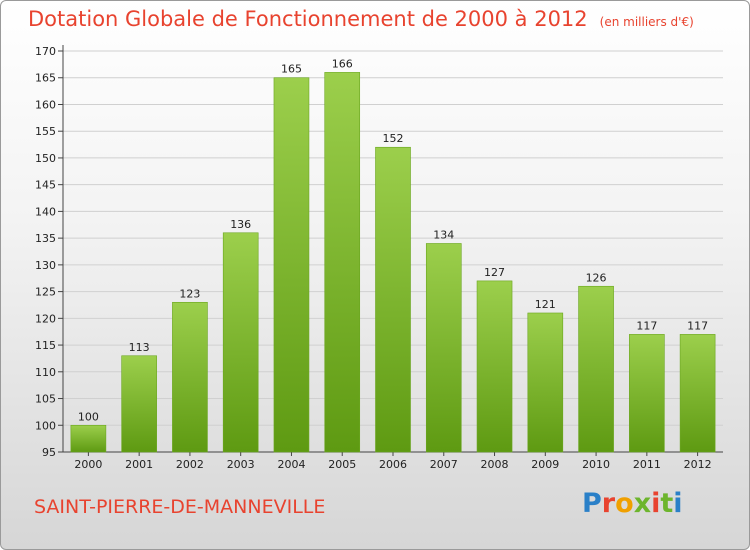  What do you see at coordinates (443, 234) in the screenshot?
I see `data-label: 134` at bounding box center [443, 234].